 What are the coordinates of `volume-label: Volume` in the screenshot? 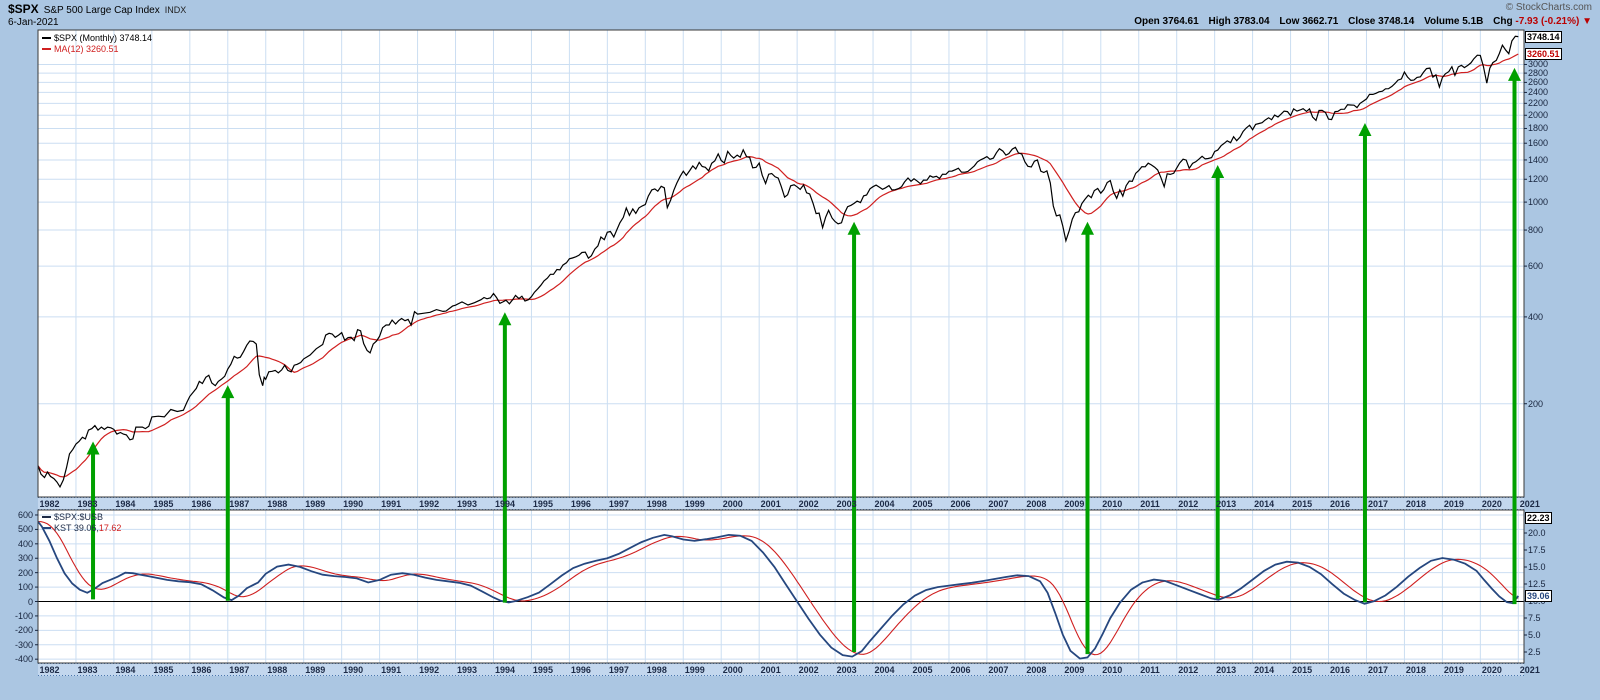 It's located at (1442, 21).